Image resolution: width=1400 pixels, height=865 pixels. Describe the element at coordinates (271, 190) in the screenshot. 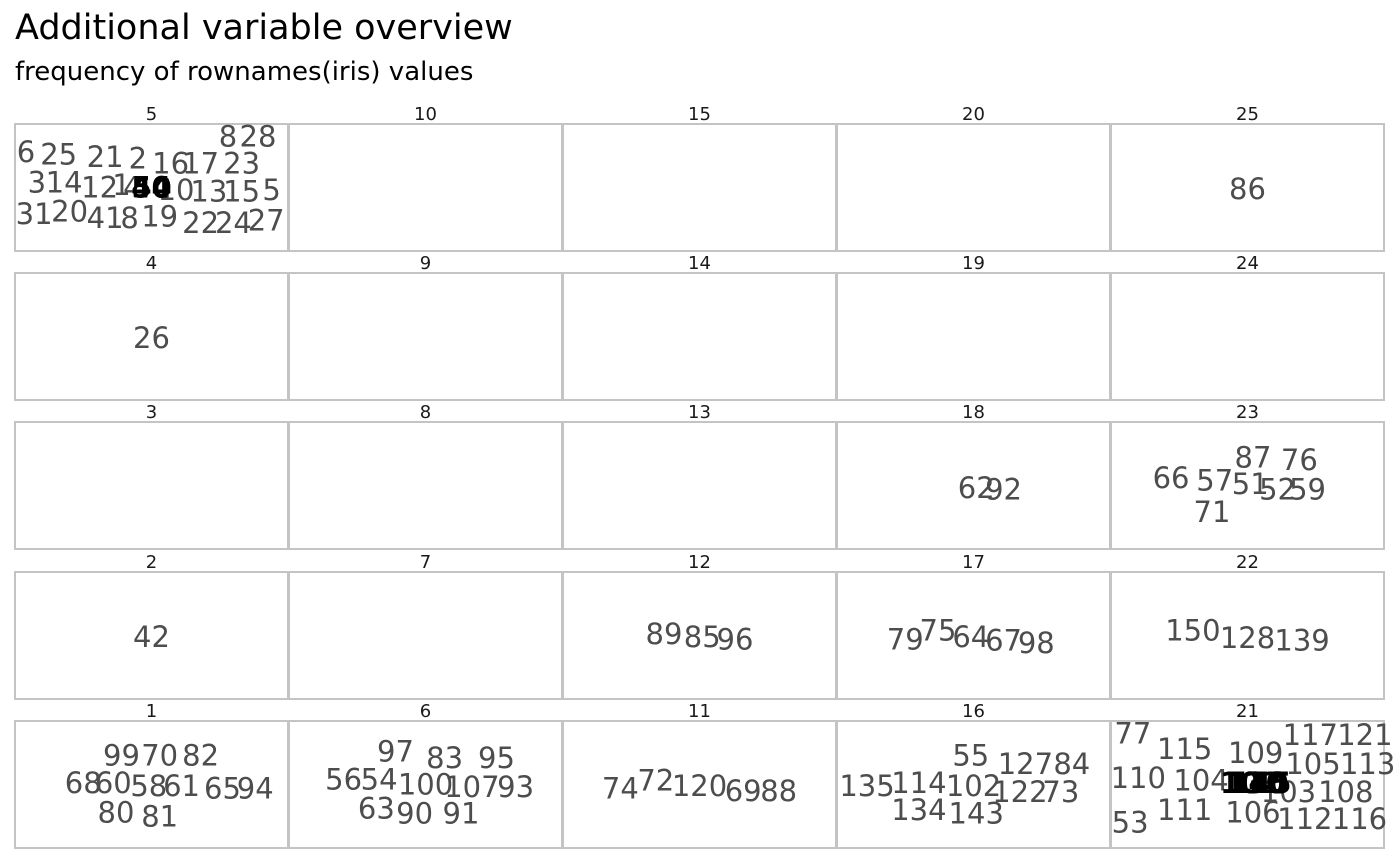

I see `word-label: 5` at that location.